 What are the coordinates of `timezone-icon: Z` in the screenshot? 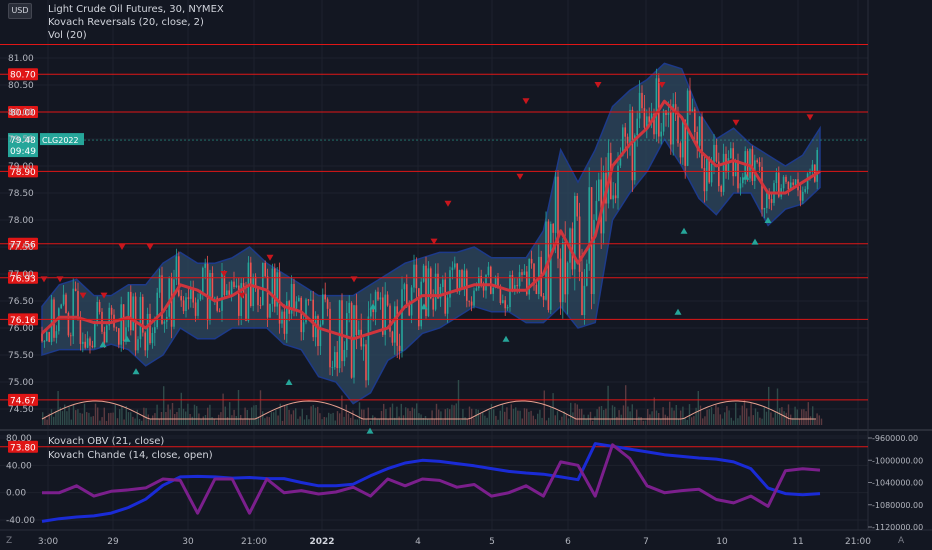 It's located at (9, 541).